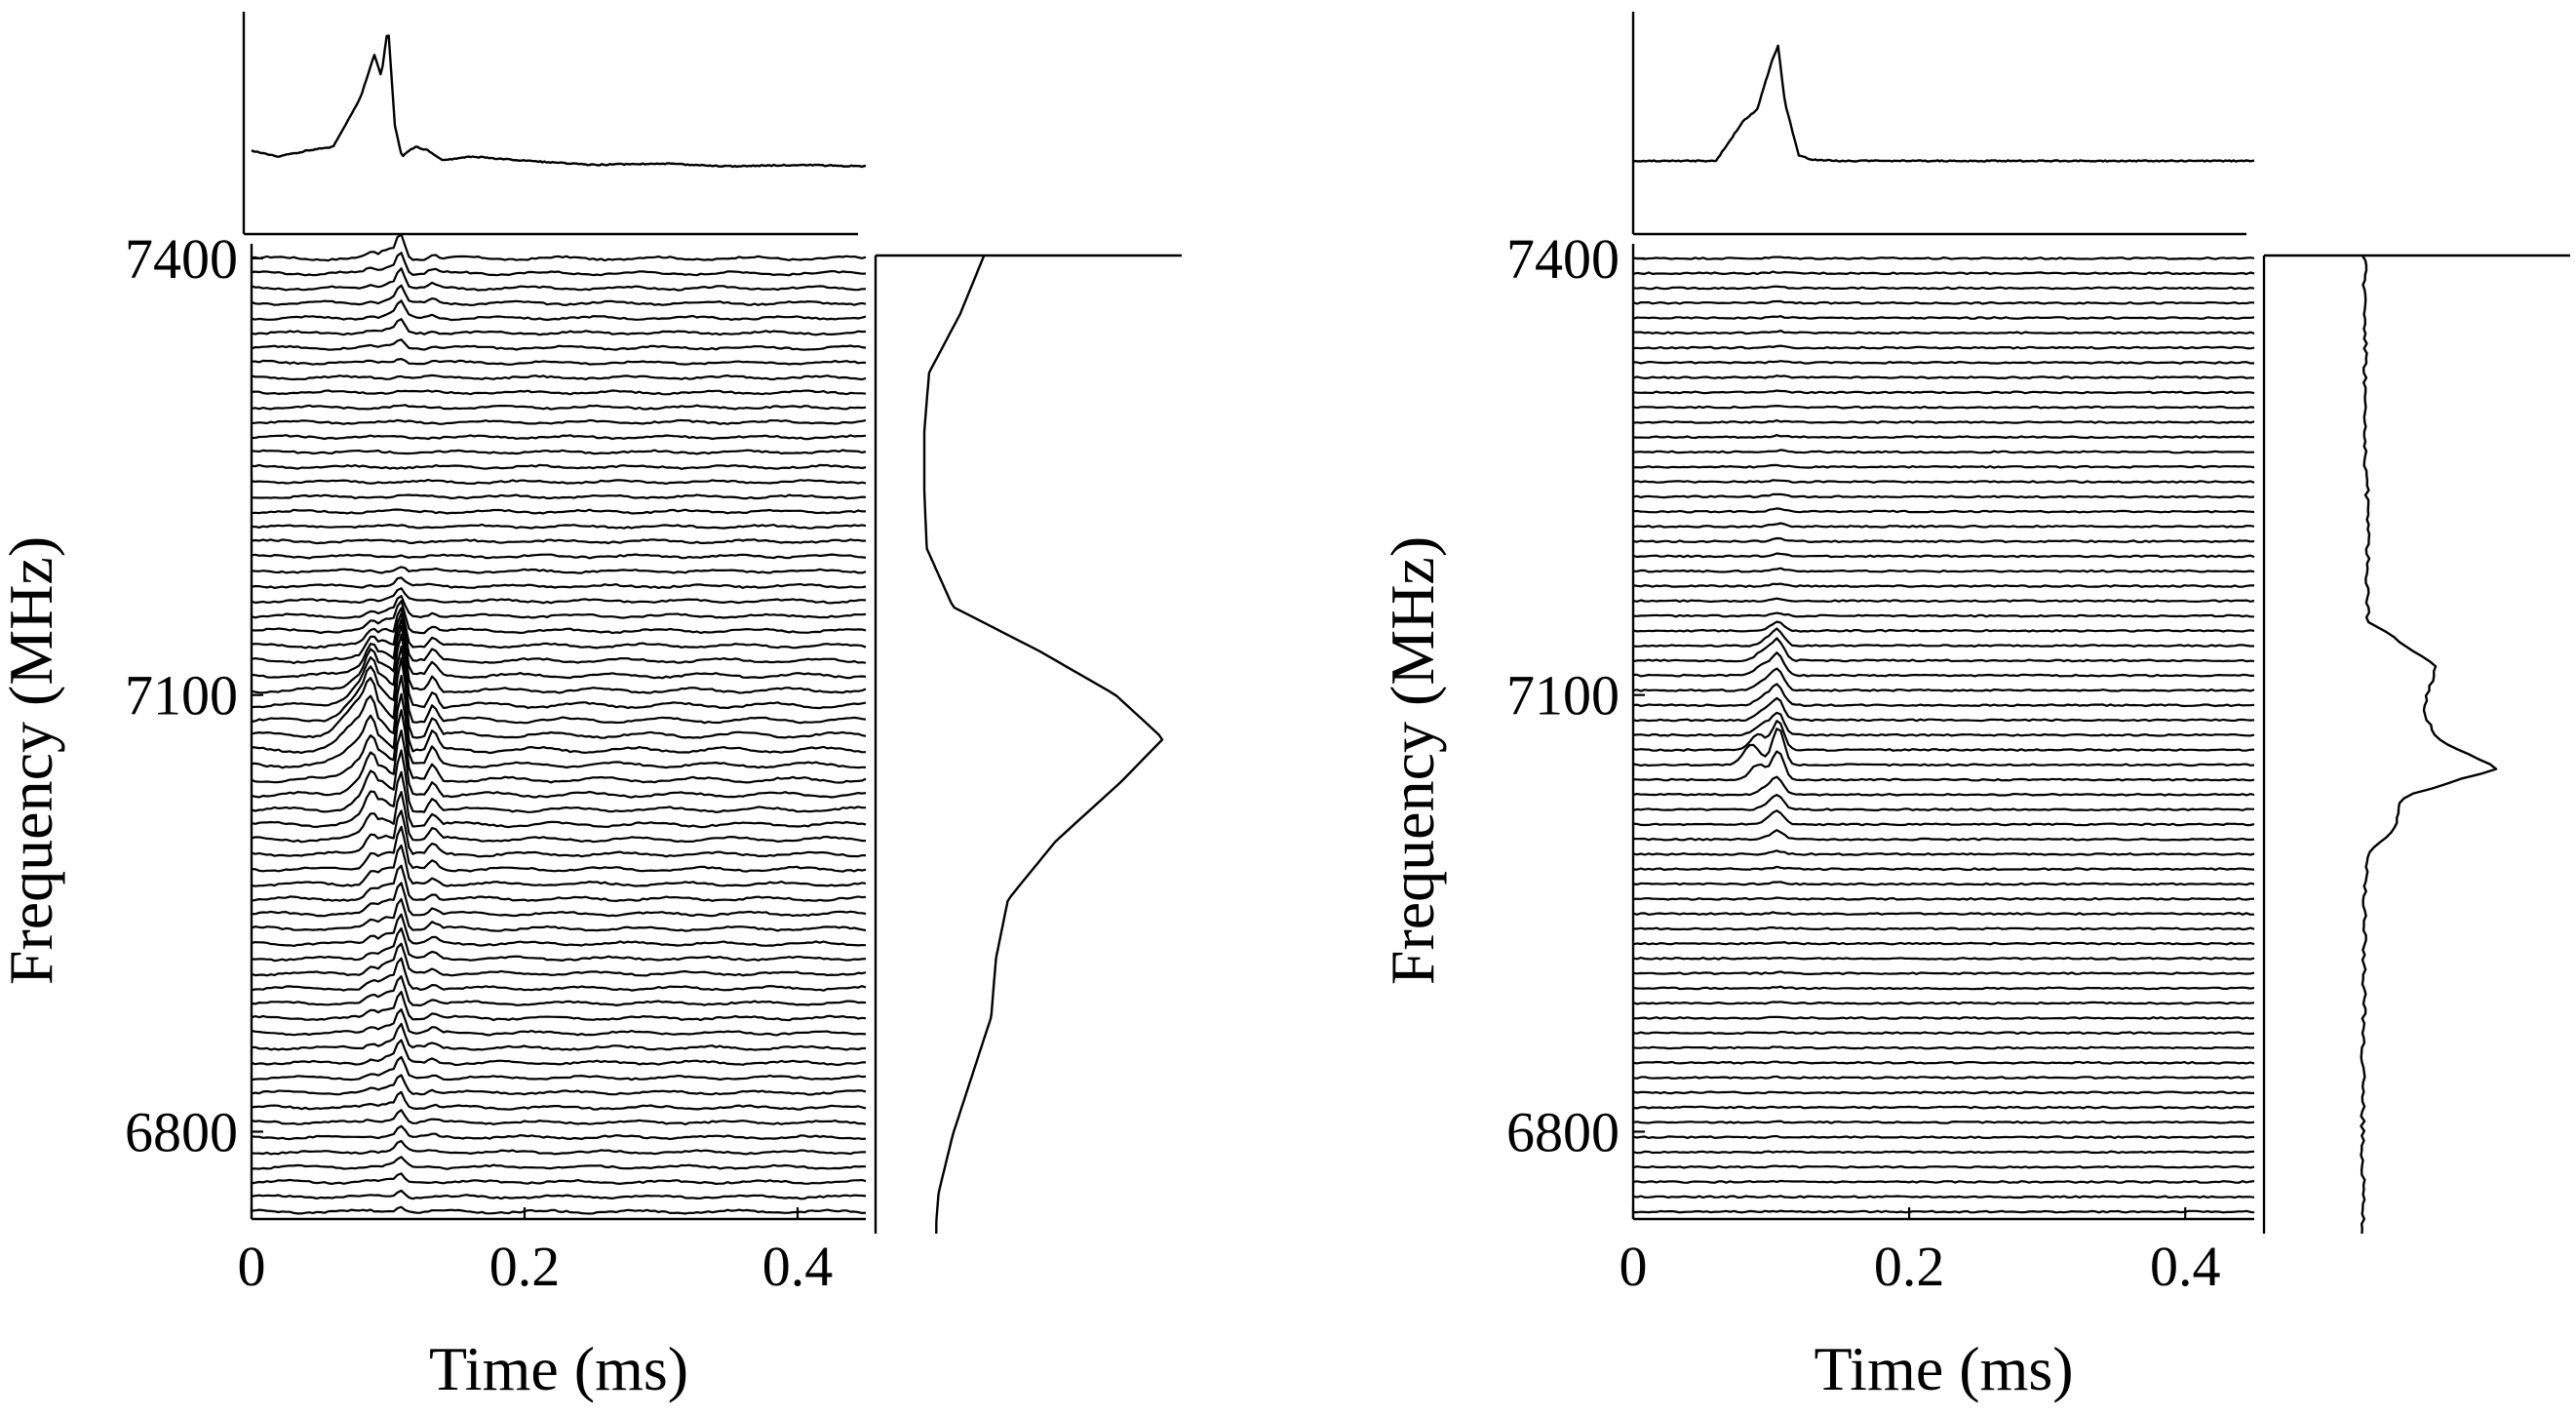 This screenshot has height=1416, width=2576. I want to click on x-tick-label: 0.4, so click(798, 1266).